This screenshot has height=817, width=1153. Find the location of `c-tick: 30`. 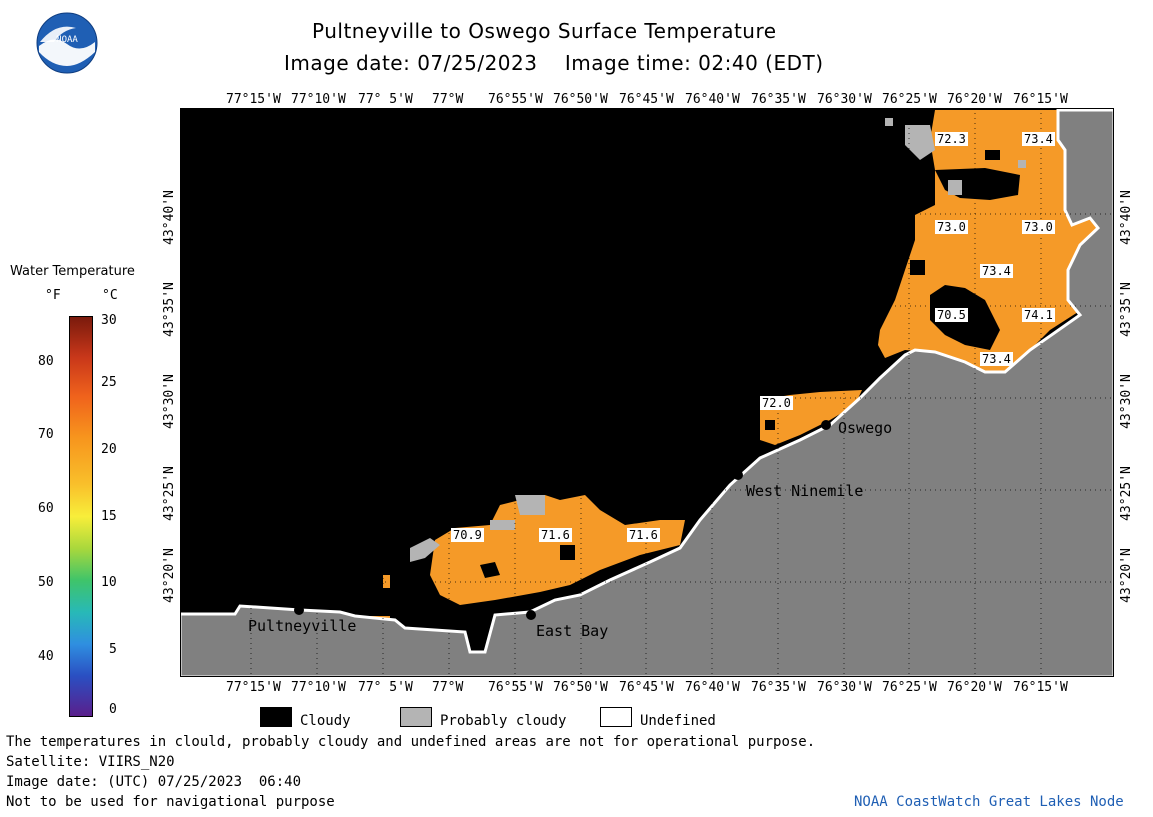

c-tick: 30 is located at coordinates (109, 320).